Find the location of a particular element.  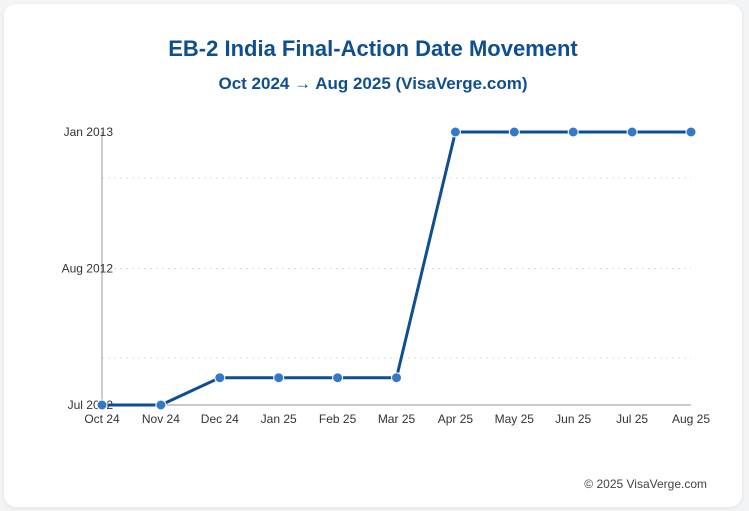

x-tick-label: Mar 25 is located at coordinates (397, 419).